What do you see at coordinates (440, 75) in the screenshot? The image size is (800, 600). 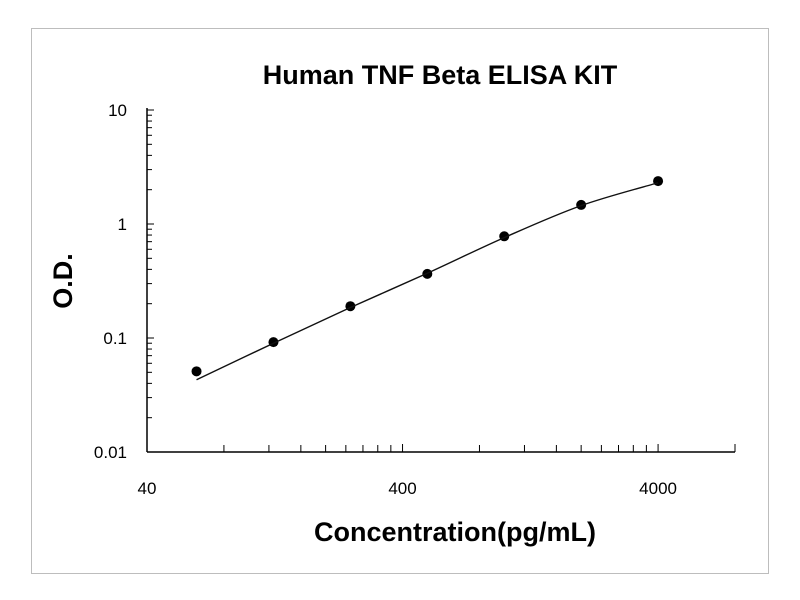 I see `chart-title: Human TNF Beta ELISA KIT` at bounding box center [440, 75].